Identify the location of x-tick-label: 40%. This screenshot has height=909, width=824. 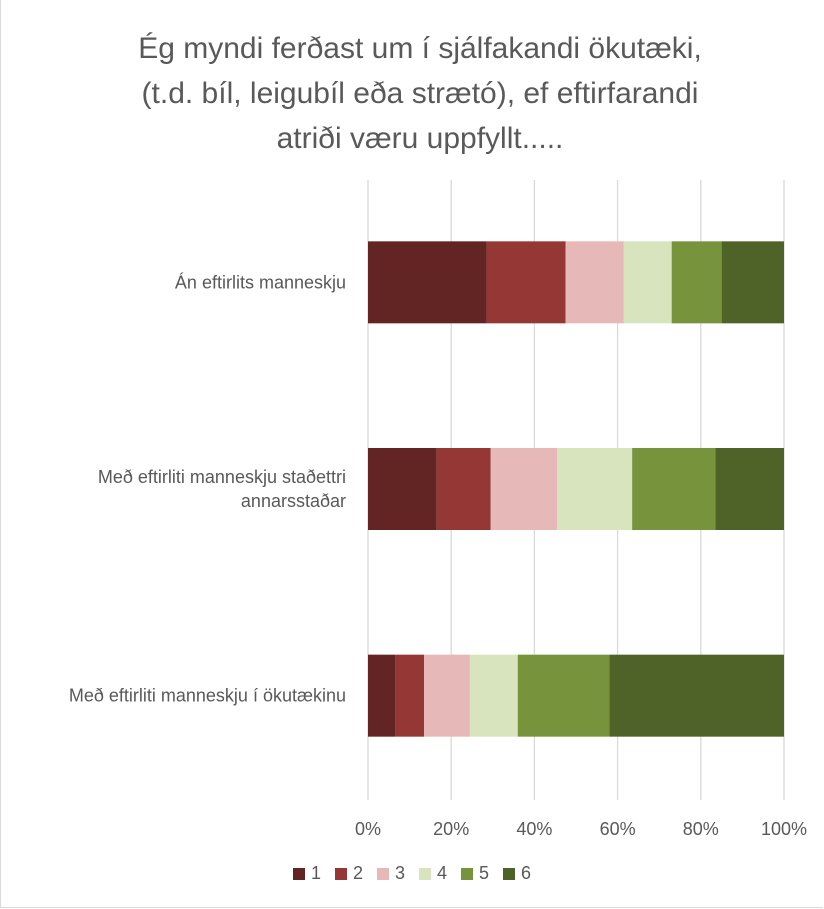
(534, 829).